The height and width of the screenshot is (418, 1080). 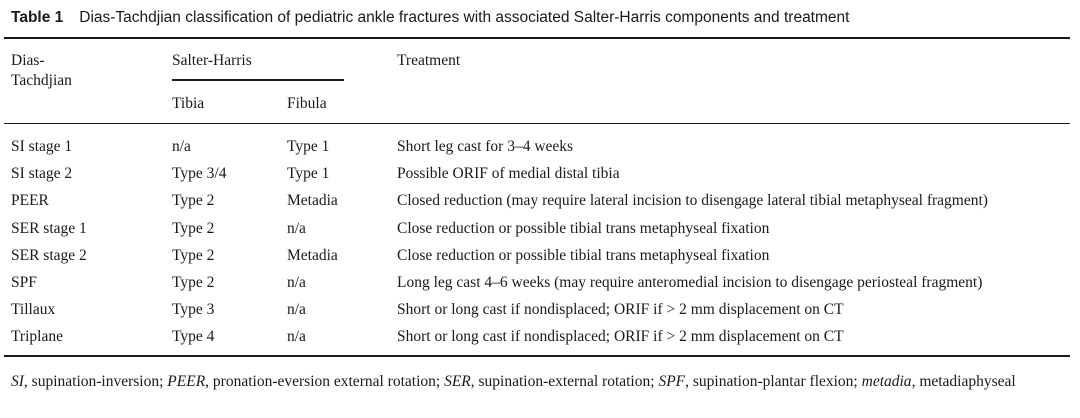 What do you see at coordinates (49, 255) in the screenshot?
I see `cell-dias: SER stage 2` at bounding box center [49, 255].